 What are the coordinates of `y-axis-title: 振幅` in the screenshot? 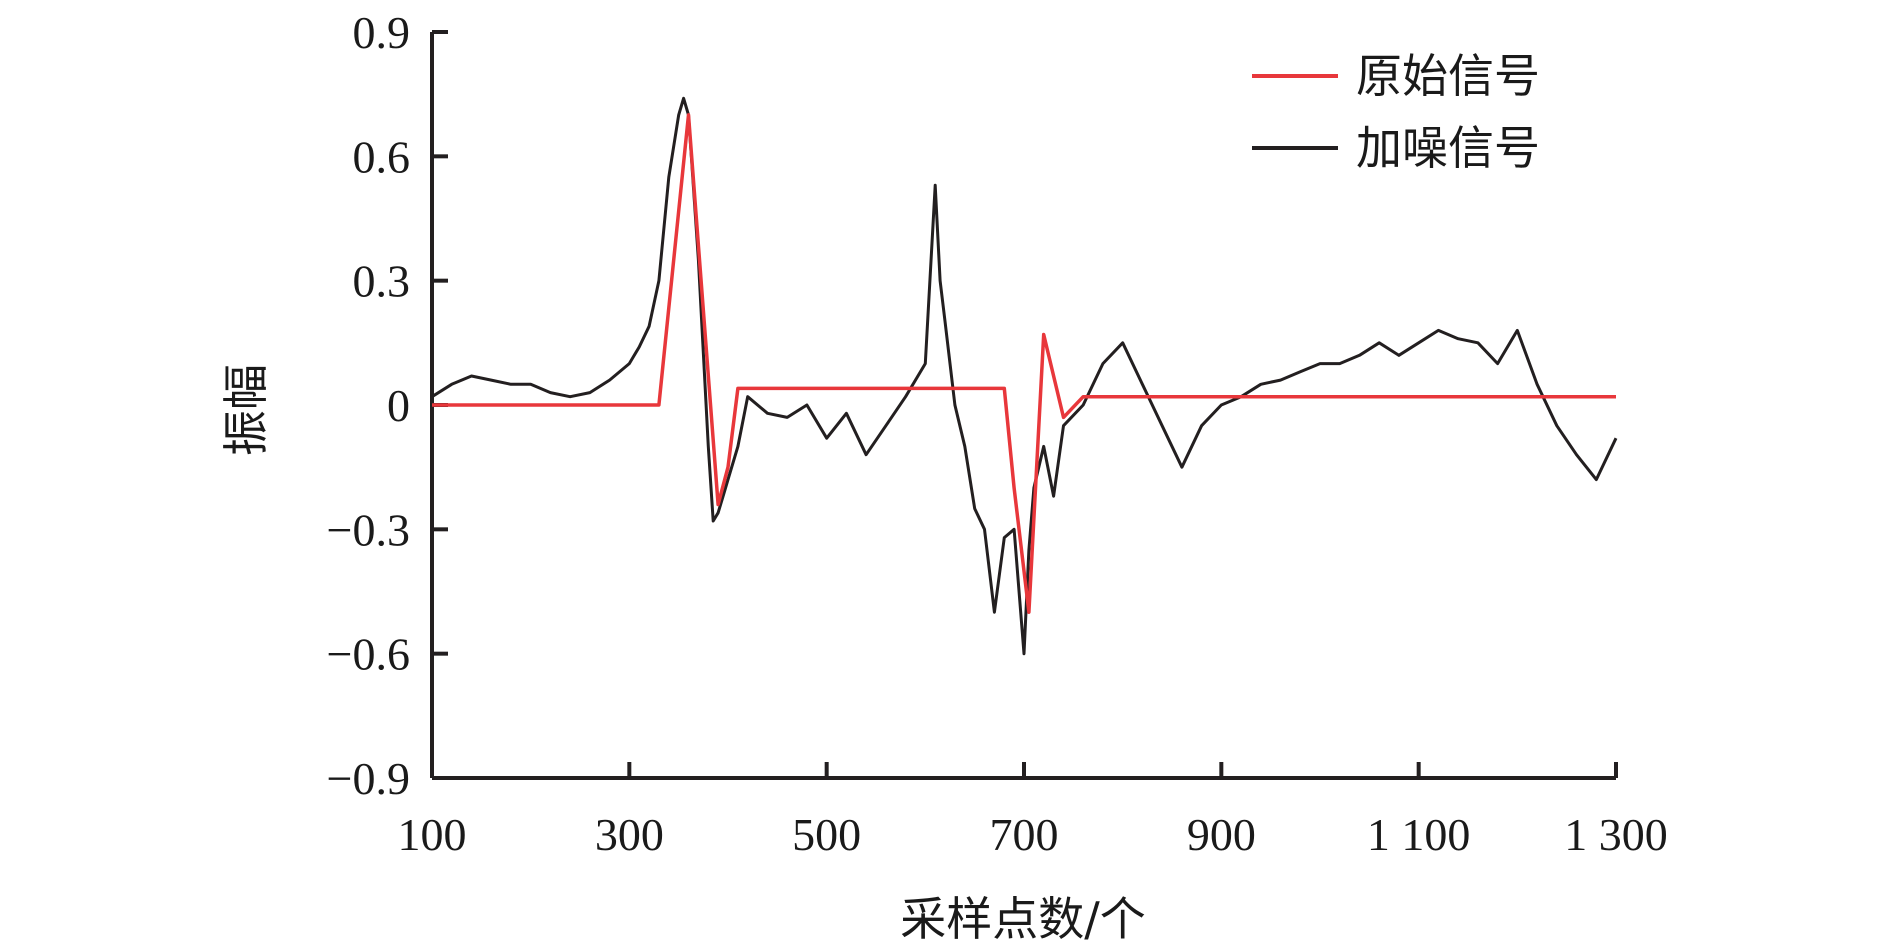 It's located at (246, 410).